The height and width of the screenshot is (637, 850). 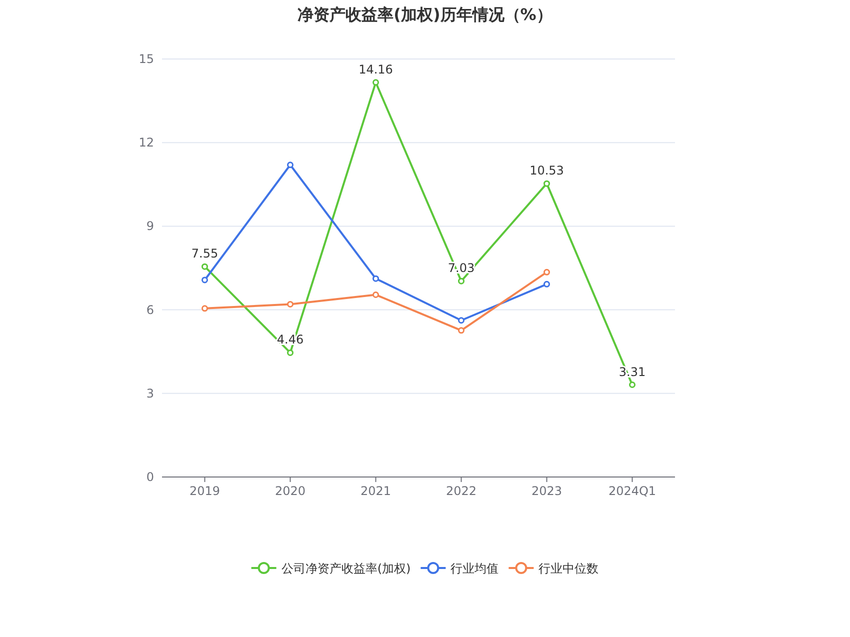 What do you see at coordinates (474, 569) in the screenshot?
I see `legend-label: 行业均值` at bounding box center [474, 569].